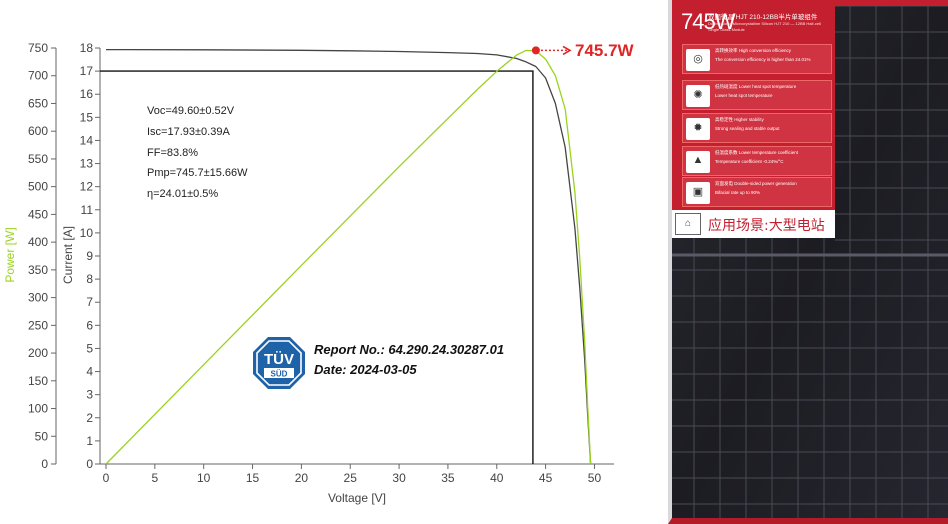  I want to click on svg-text: SÜD, so click(279, 374).